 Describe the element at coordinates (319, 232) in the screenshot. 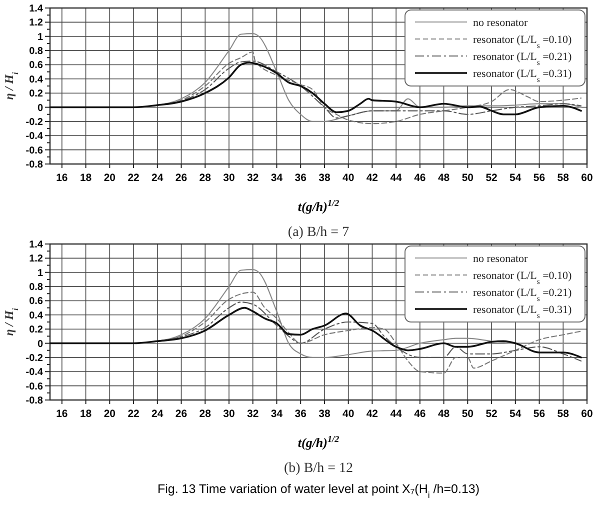

I see `text: (a) B/h = 7` at that location.